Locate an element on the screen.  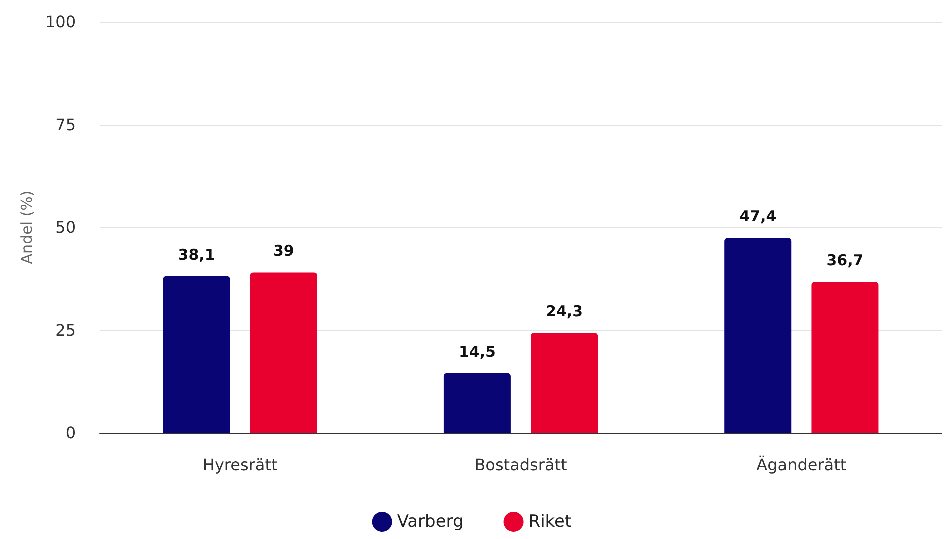
y-tick-label: 100 is located at coordinates (60, 22).